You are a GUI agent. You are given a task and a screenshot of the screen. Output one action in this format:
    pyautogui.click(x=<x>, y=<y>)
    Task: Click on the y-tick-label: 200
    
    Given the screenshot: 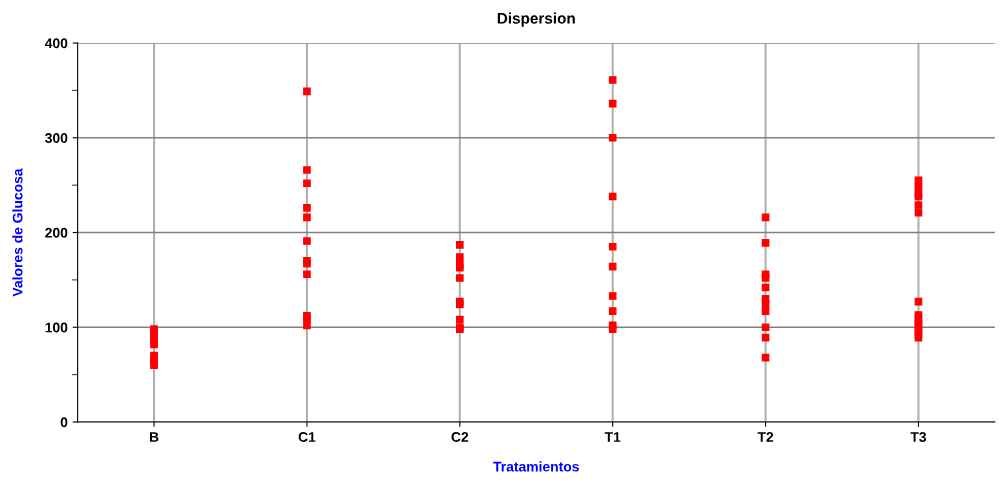 What is the action you would take?
    pyautogui.click(x=56, y=232)
    